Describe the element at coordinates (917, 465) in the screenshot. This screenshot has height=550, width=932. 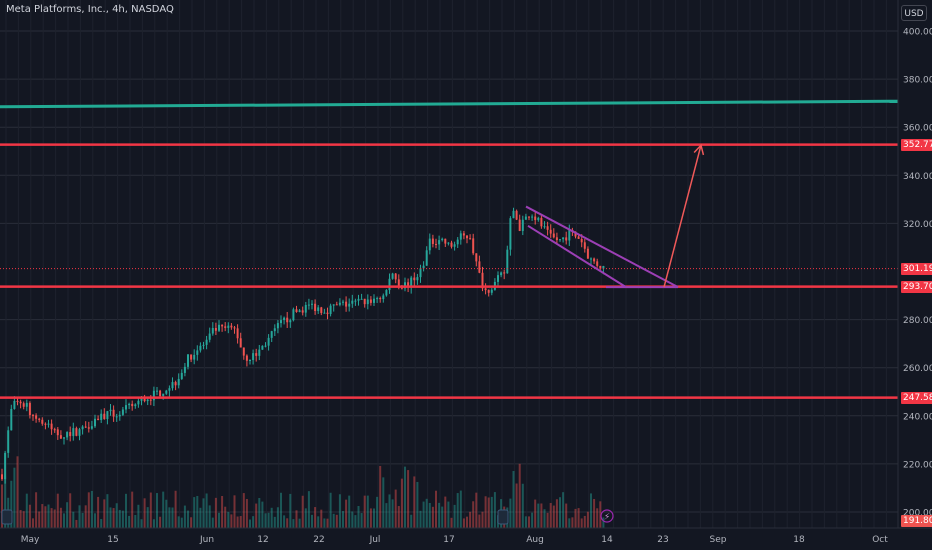
I see `y-tick-8: 220.00` at that location.